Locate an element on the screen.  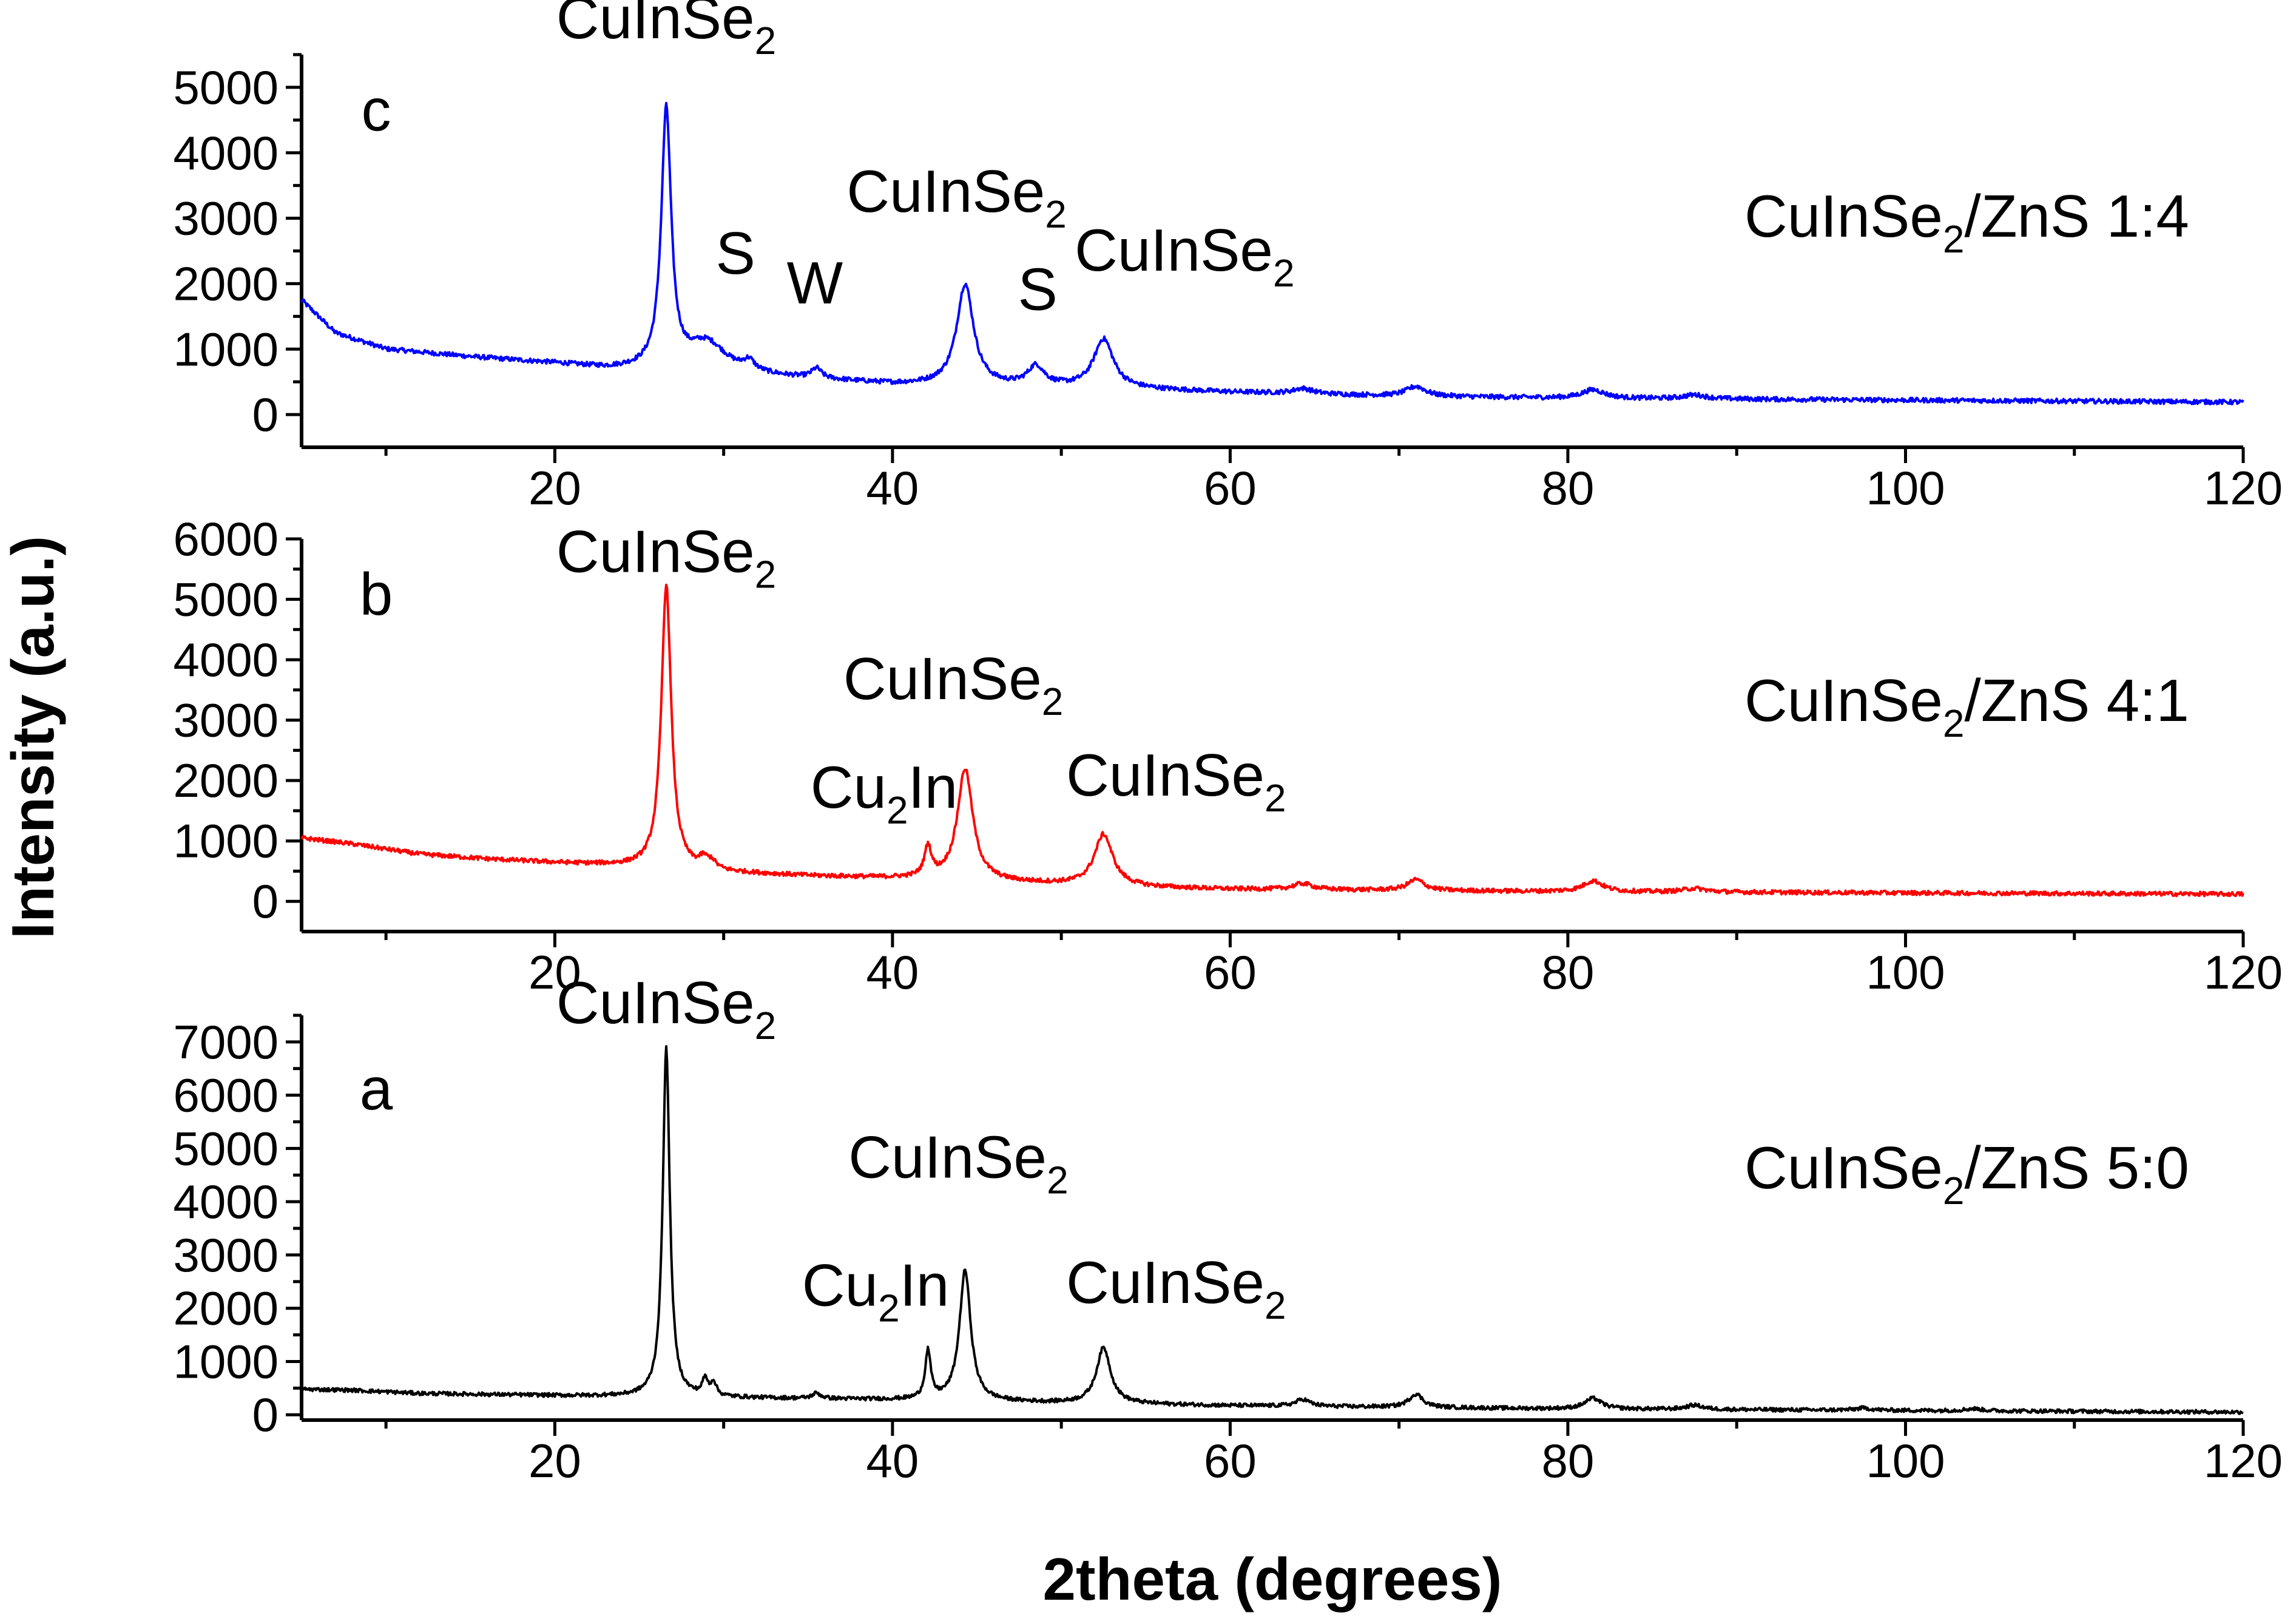
sample-label: CuInSe2/ZnS 5:0 is located at coordinates (1966, 1173).